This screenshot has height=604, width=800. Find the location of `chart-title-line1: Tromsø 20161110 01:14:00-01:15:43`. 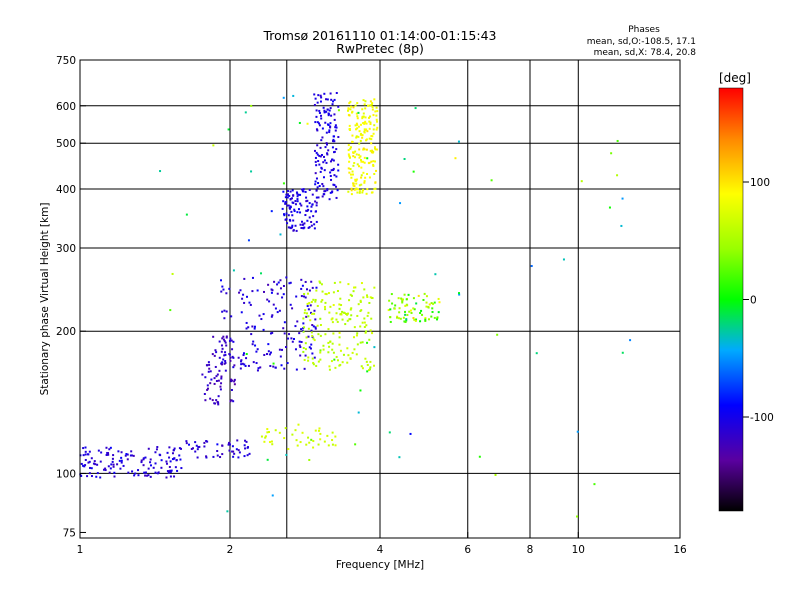

chart-title-line1: Tromsø 20161110 01:14:00-01:15:43 is located at coordinates (379, 35).